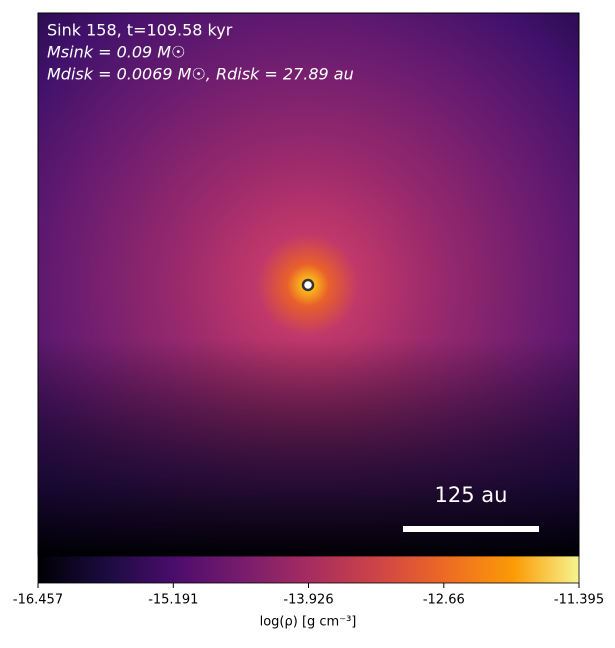 The height and width of the screenshot is (648, 615). What do you see at coordinates (173, 600) in the screenshot?
I see `colorbar-tick-label: -15.191` at bounding box center [173, 600].